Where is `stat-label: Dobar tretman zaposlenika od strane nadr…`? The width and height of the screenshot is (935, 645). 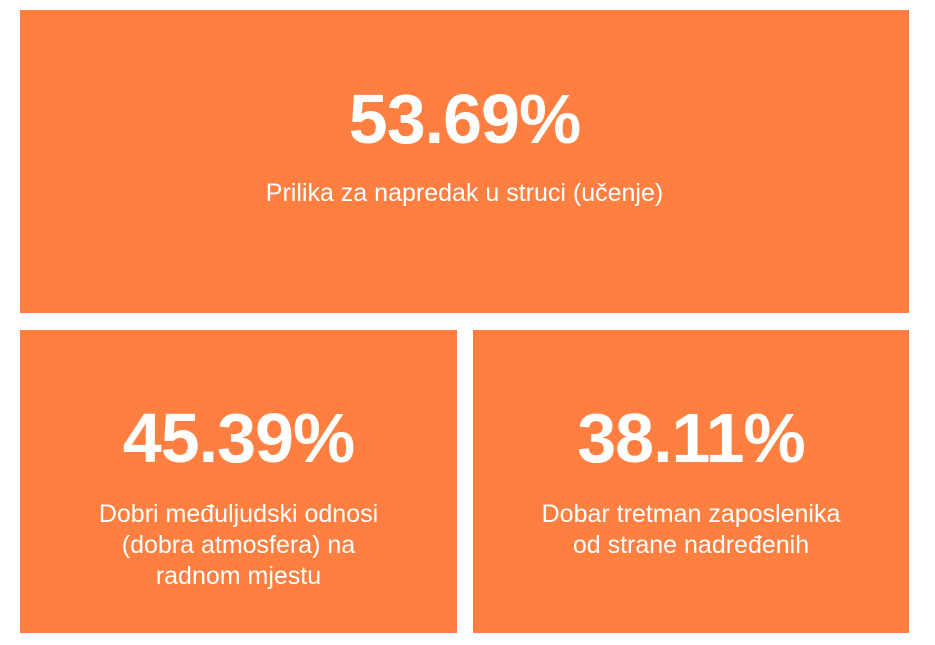 stat-label: Dobar tretman zaposlenika od strane nadr… is located at coordinates (691, 529).